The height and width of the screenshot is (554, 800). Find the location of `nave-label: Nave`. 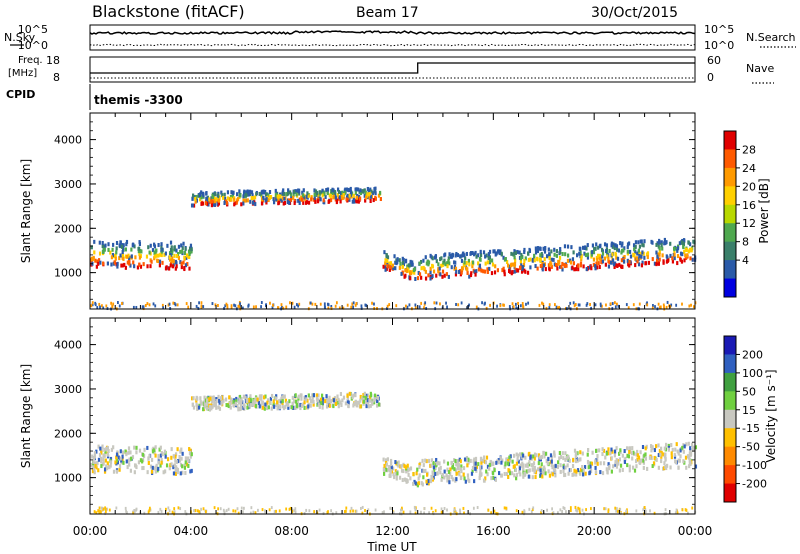

nave-label: Nave is located at coordinates (760, 68).